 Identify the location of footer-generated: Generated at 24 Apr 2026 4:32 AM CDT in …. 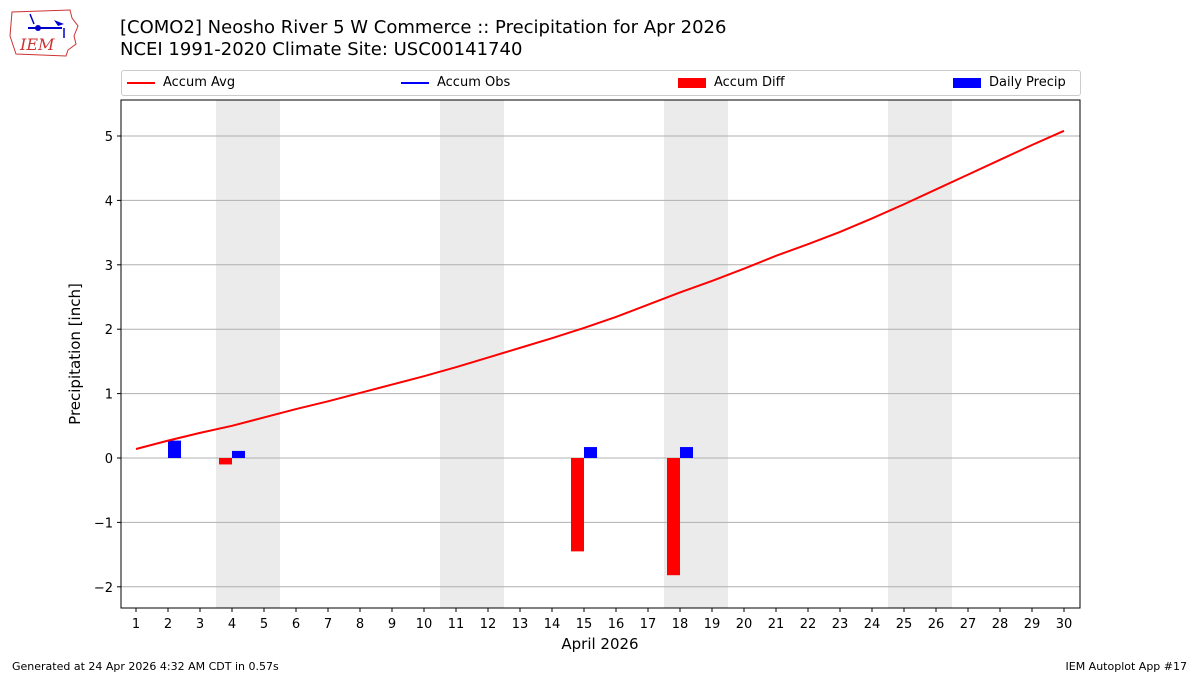
(145, 666).